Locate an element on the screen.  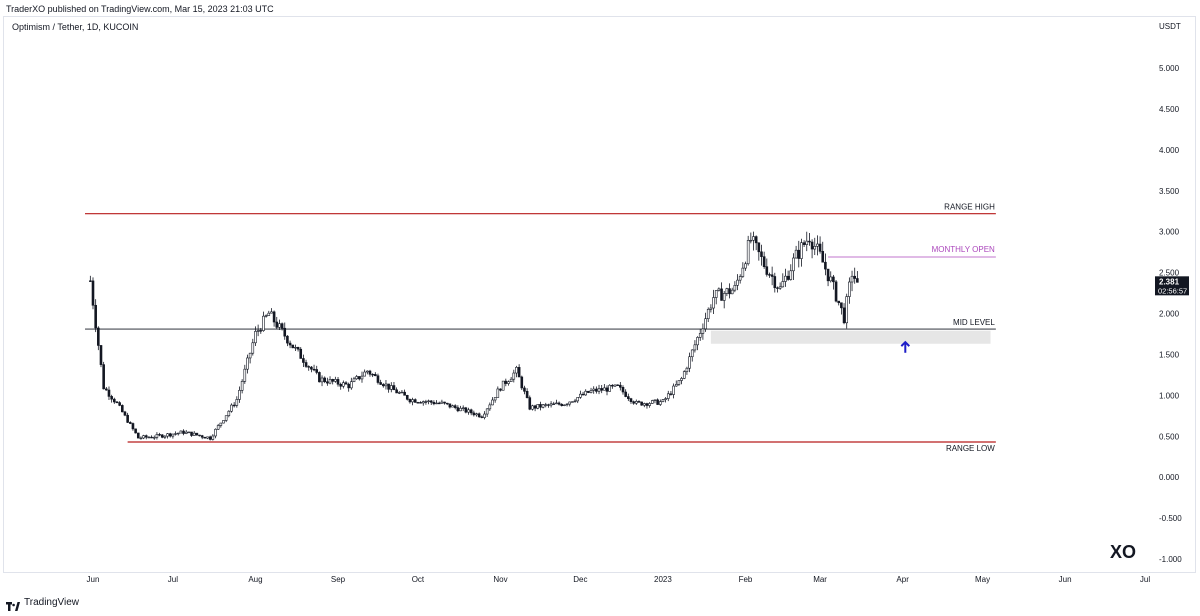
symbol-title: Optimism / Tether, 1D, KUCOIN is located at coordinates (75, 27).